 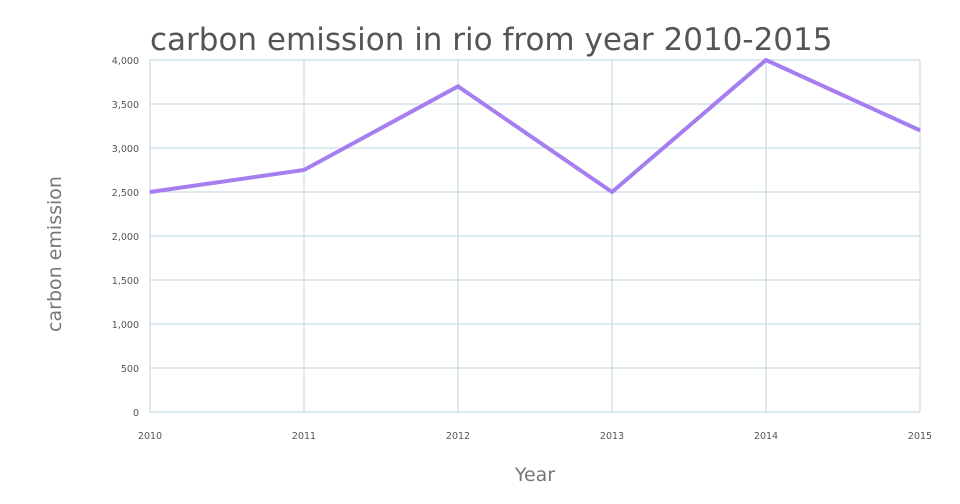 What do you see at coordinates (612, 436) in the screenshot?
I see `x-tick-label: 2013` at bounding box center [612, 436].